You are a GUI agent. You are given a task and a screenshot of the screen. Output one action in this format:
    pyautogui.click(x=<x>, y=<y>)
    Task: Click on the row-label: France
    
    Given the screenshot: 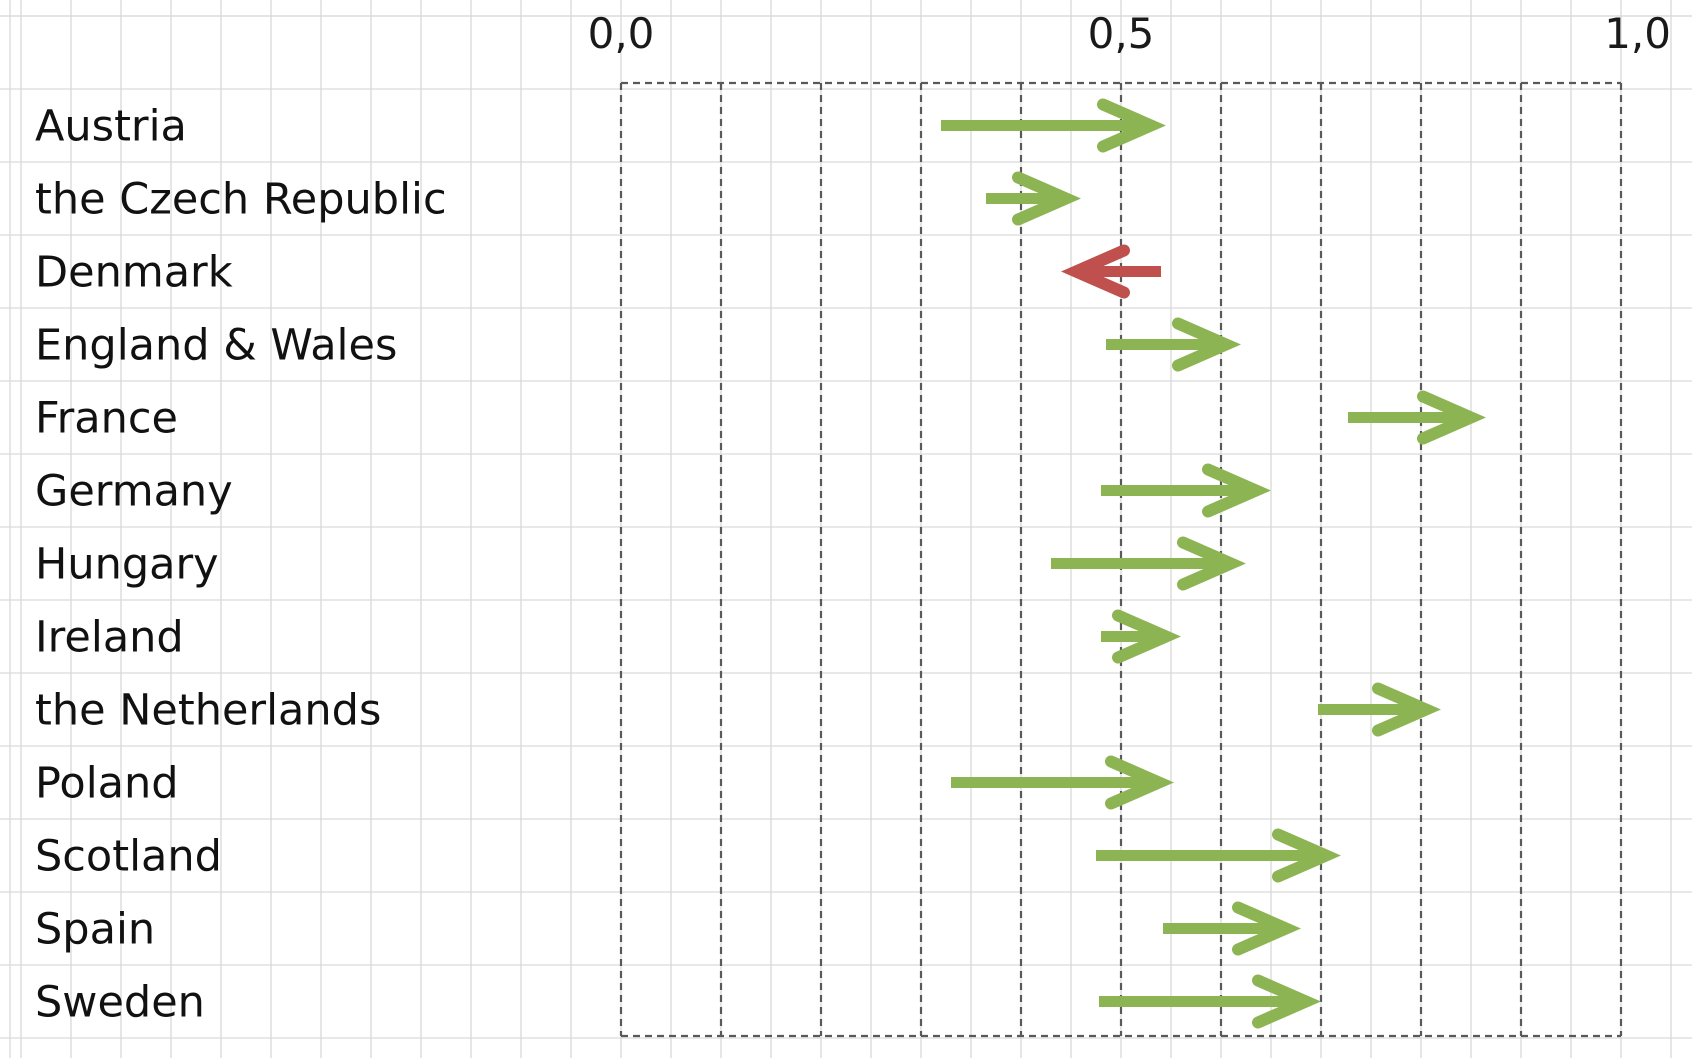 What is the action you would take?
    pyautogui.click(x=106, y=419)
    